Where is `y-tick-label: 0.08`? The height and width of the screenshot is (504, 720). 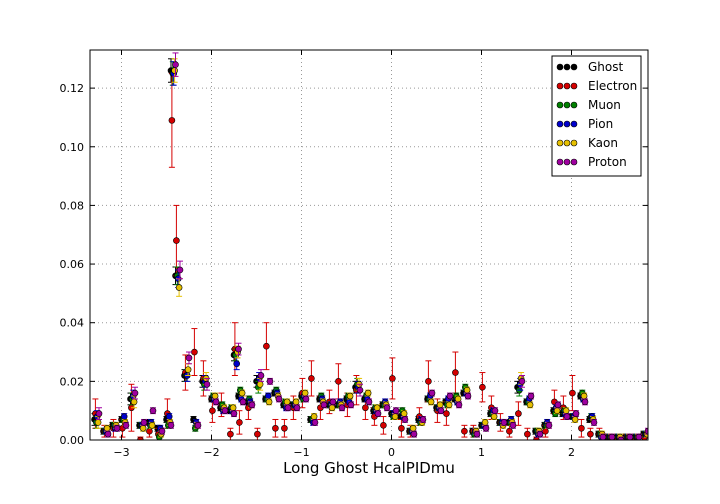
y-tick-label: 0.08 is located at coordinates (72, 205).